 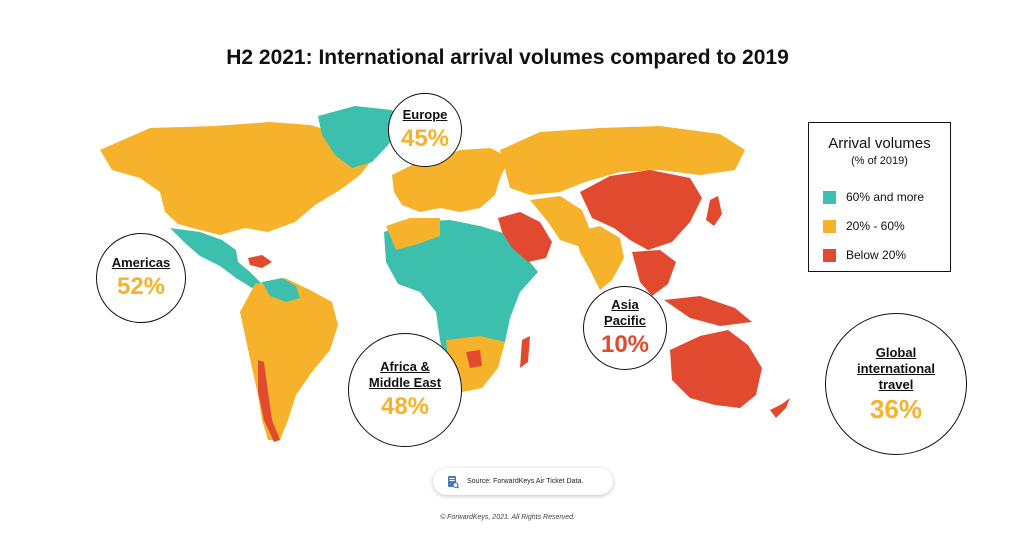 I want to click on legend-label: 60% and more, so click(x=885, y=197).